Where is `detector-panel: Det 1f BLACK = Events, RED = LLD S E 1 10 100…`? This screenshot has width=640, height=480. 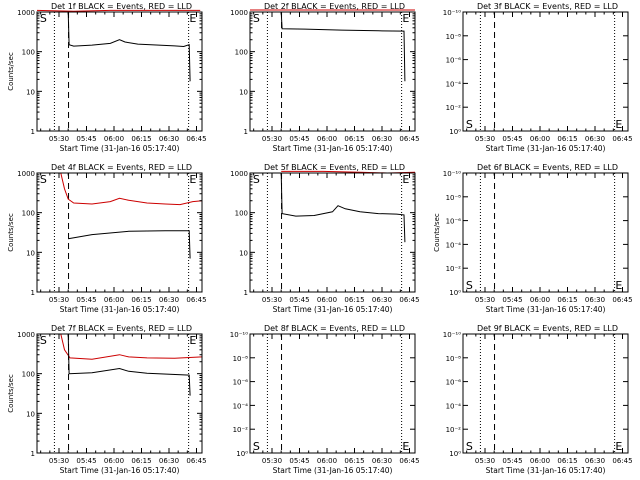 detector-panel: Det 1f BLACK = Events, RED = LLD S E 1 10 100… is located at coordinates (107, 77).